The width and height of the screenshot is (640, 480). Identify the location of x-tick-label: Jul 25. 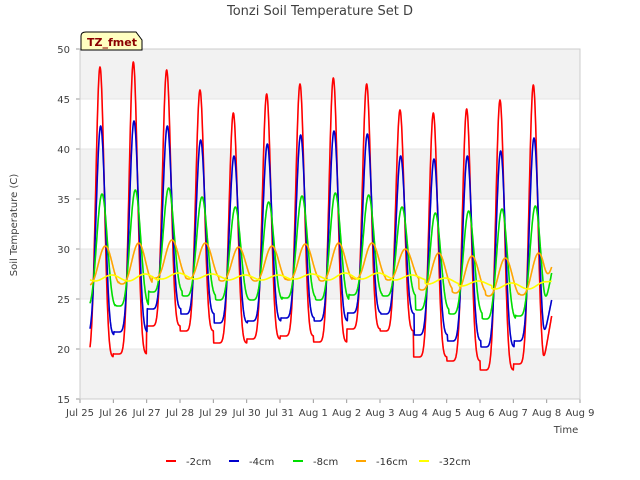
(79, 413).